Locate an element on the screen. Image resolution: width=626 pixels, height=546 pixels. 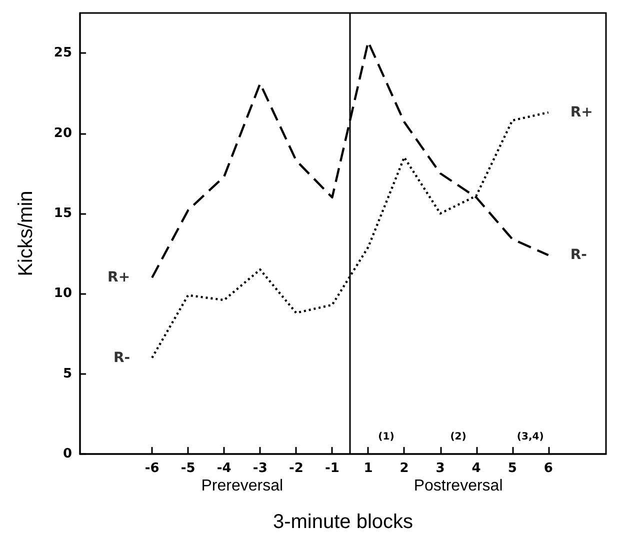
x-tick-label: 1 is located at coordinates (368, 468).